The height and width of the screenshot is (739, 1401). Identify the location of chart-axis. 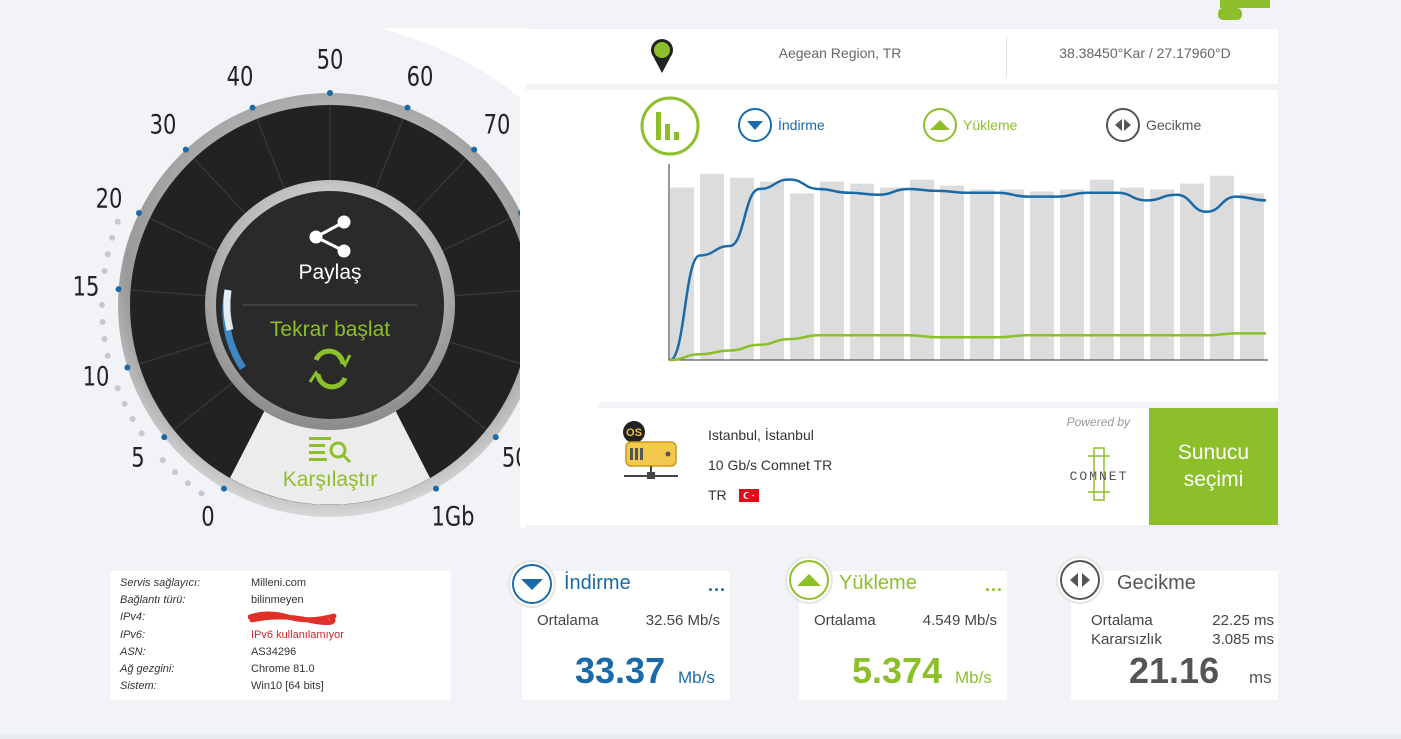
(968, 262).